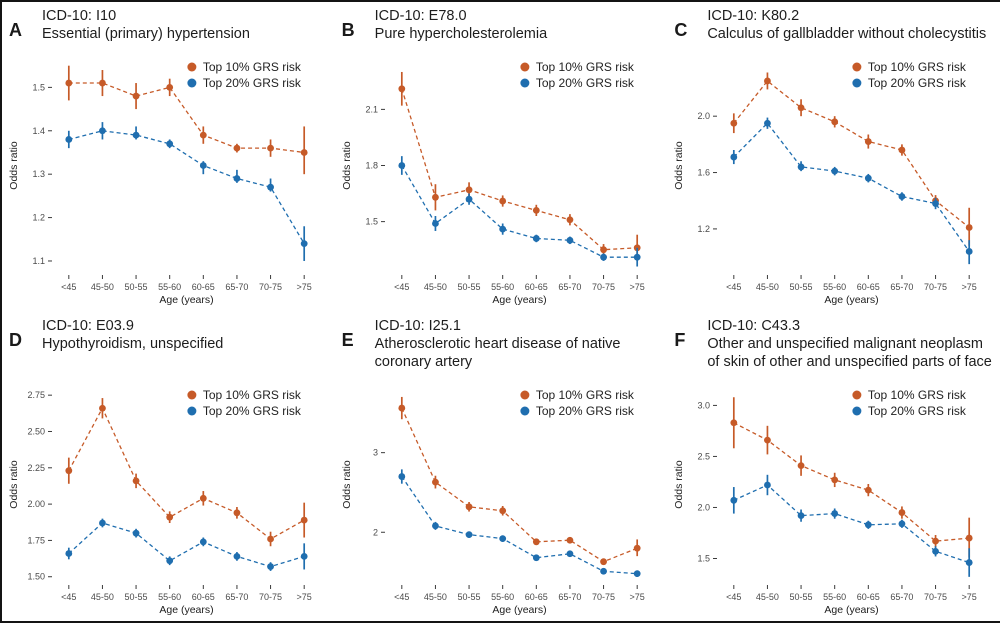 The image size is (1000, 623). What do you see at coordinates (375, 452) in the screenshot?
I see `y-tick-label: 3` at bounding box center [375, 452].